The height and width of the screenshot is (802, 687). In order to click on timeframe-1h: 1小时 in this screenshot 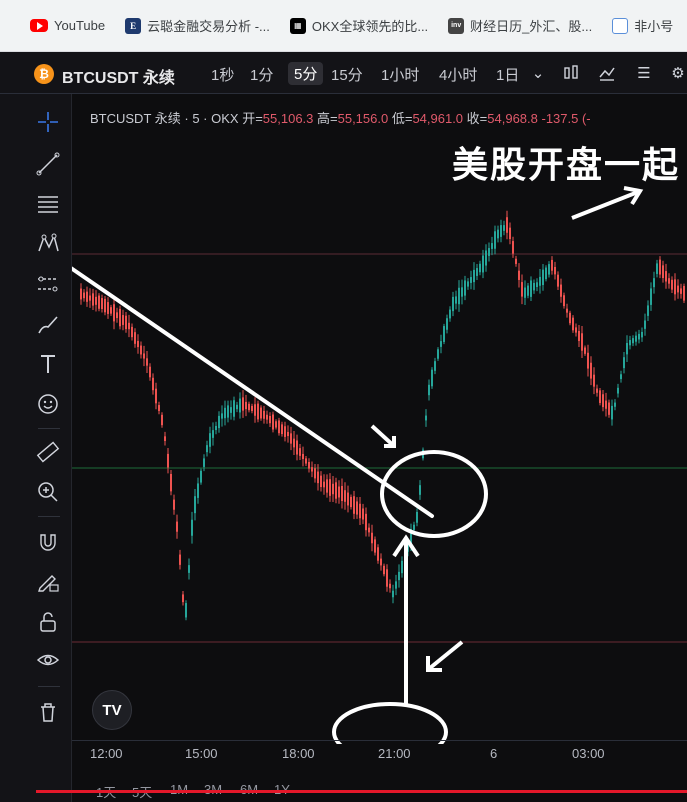, I will do `click(400, 75)`.